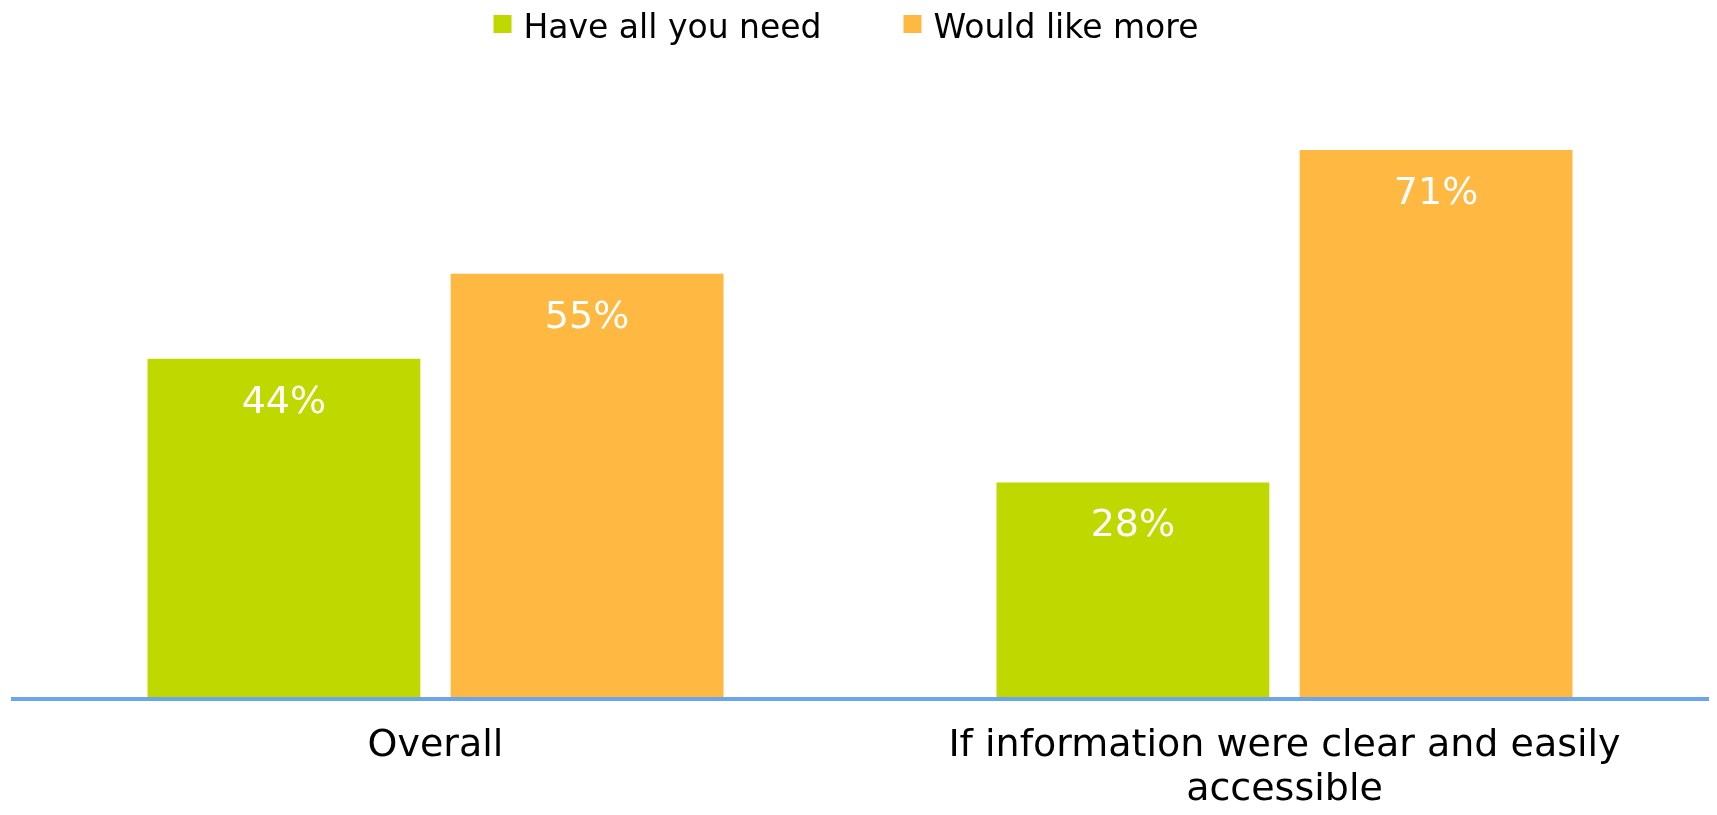 Image resolution: width=1717 pixels, height=815 pixels. I want to click on legend-label: Would like more, so click(1066, 26).